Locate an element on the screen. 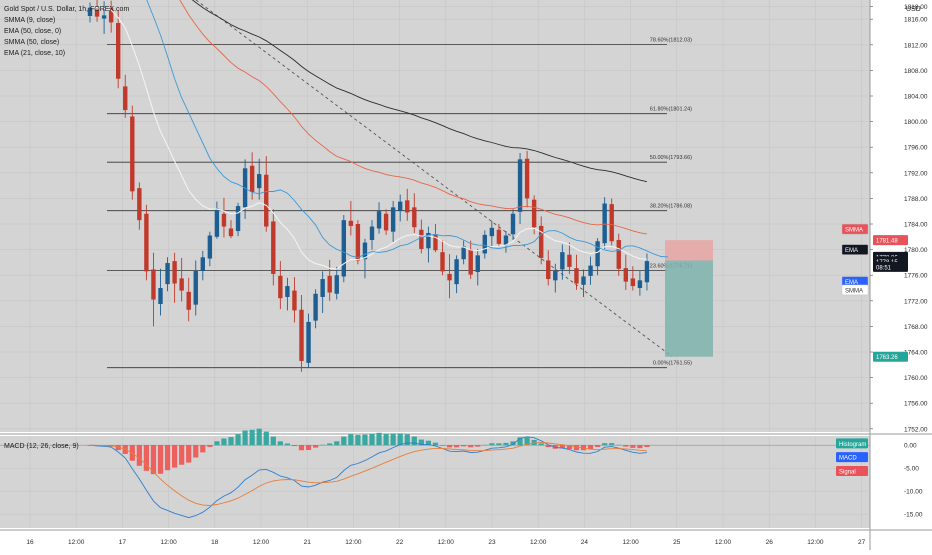 The image size is (932, 555). indicator-legend-smma50: SMMA (50, close) is located at coordinates (31, 42).